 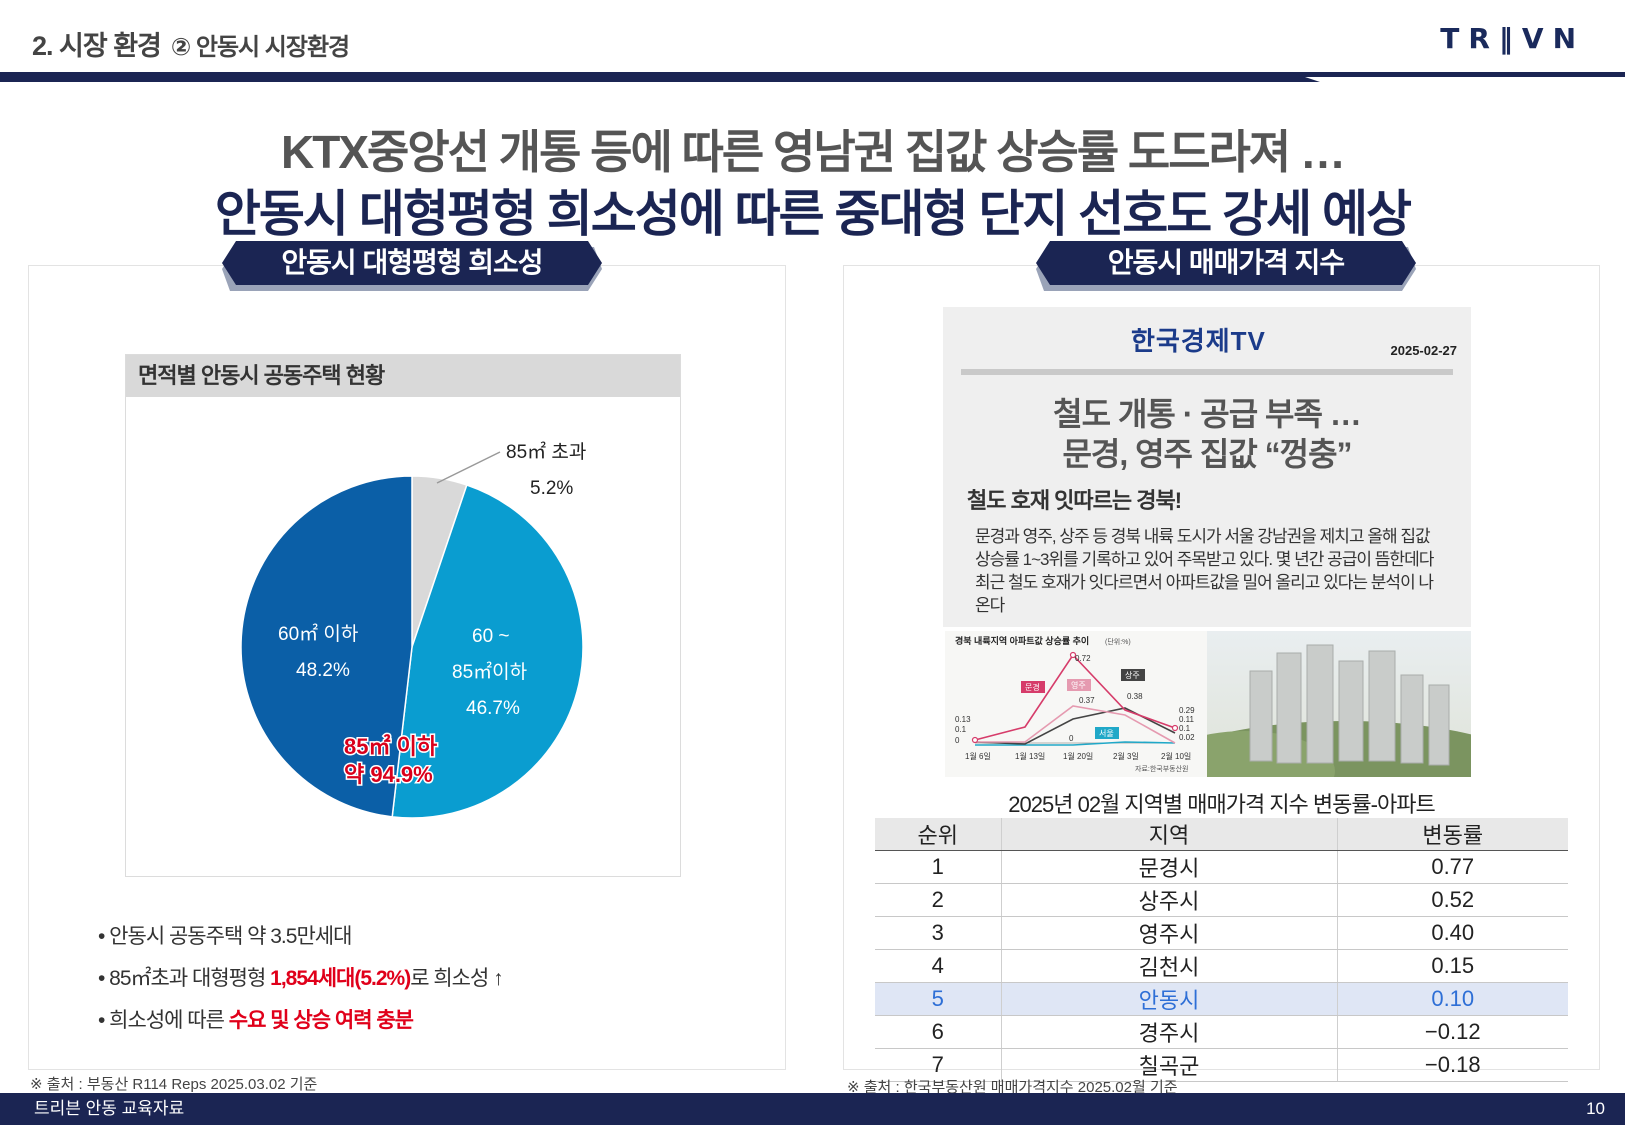 What do you see at coordinates (1452, 834) in the screenshot?
I see `col-change: 변동률` at bounding box center [1452, 834].